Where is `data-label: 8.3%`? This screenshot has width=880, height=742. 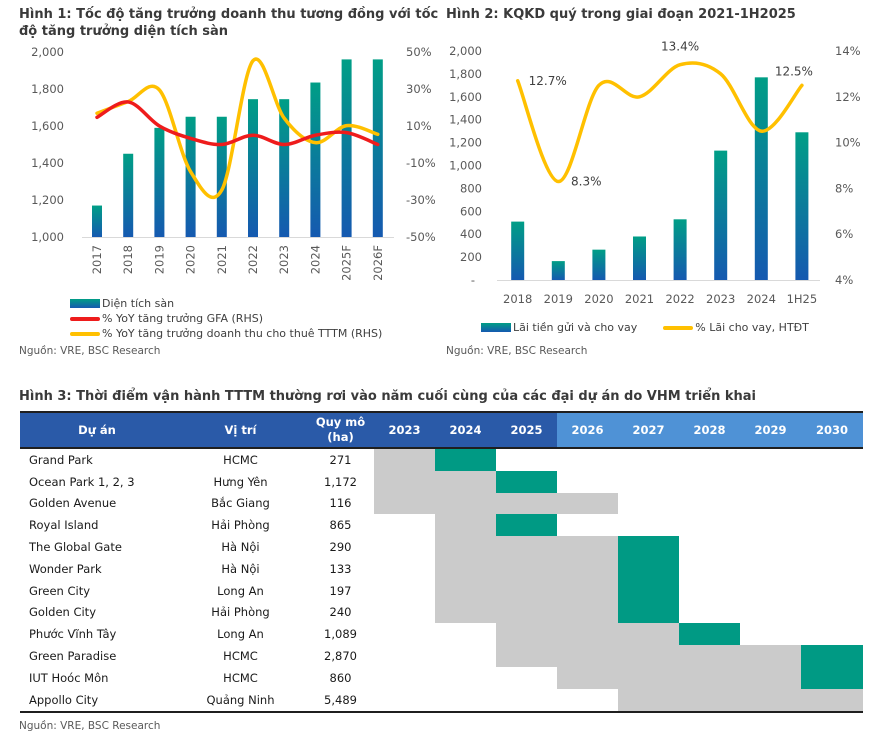
data-label: 8.3% is located at coordinates (586, 182).